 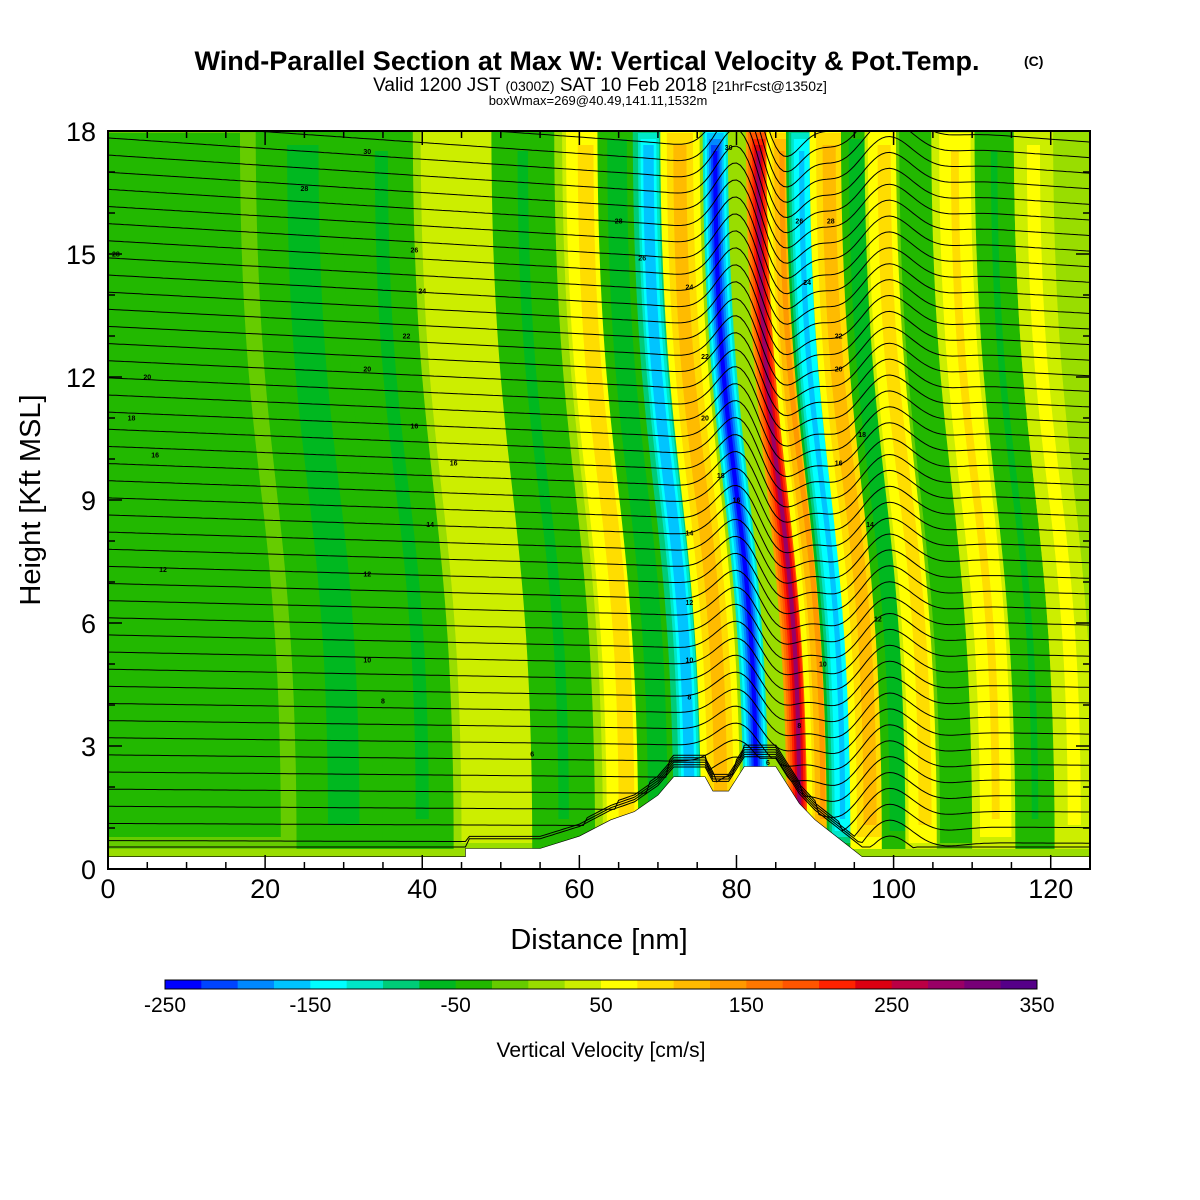 What do you see at coordinates (746, 1005) in the screenshot?
I see `colorbar-tick-label: 150` at bounding box center [746, 1005].